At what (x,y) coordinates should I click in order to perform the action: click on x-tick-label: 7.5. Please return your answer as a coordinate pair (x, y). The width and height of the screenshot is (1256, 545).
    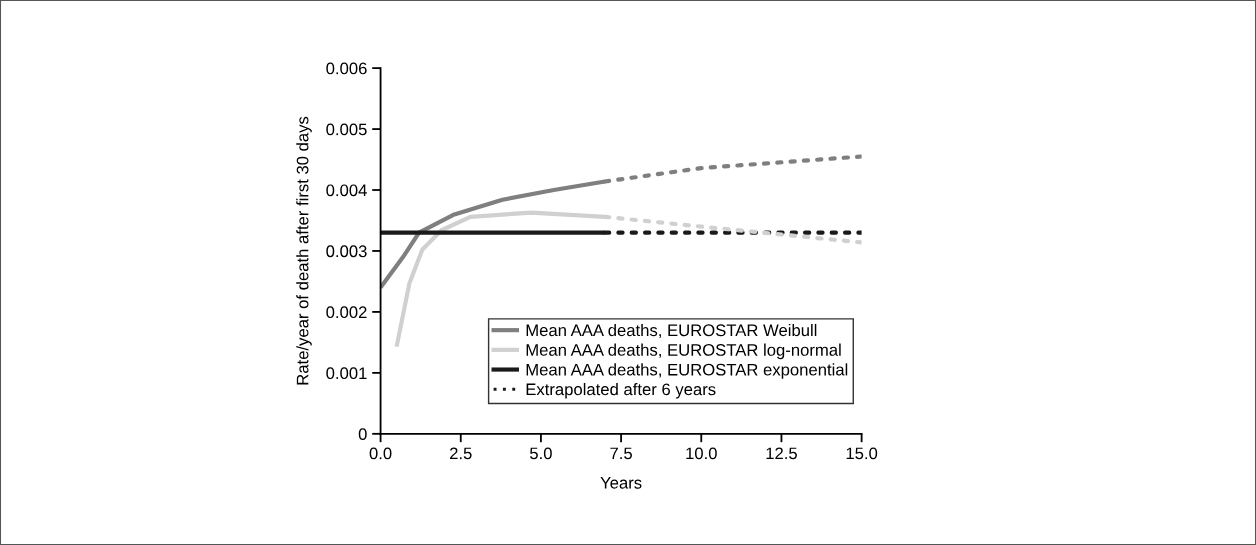
    Looking at the image, I should click on (621, 453).